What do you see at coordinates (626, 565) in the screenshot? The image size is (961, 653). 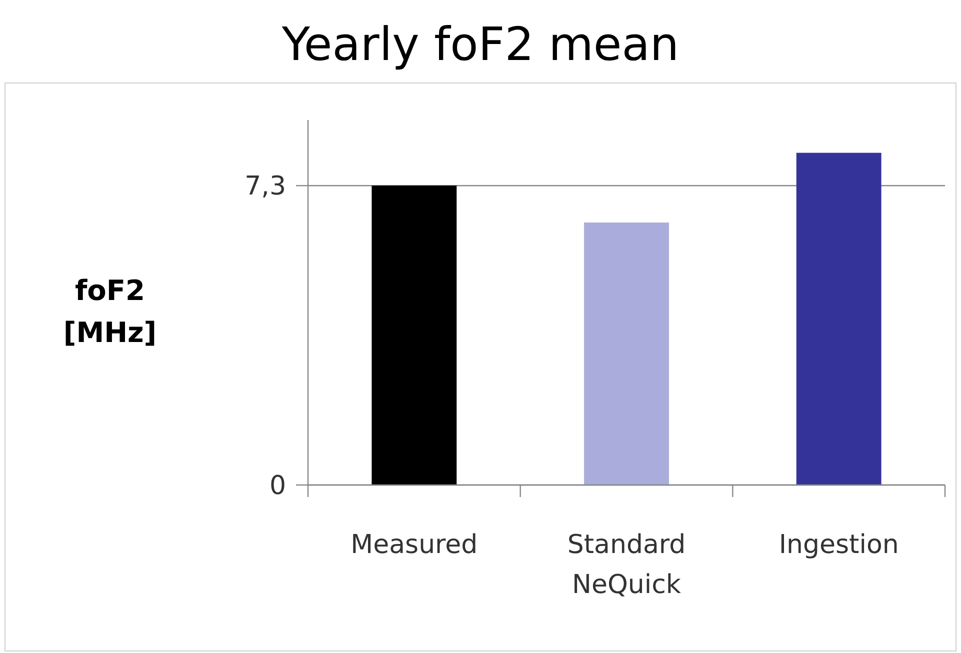 I see `x-tick-label: Standard NeQuick` at bounding box center [626, 565].